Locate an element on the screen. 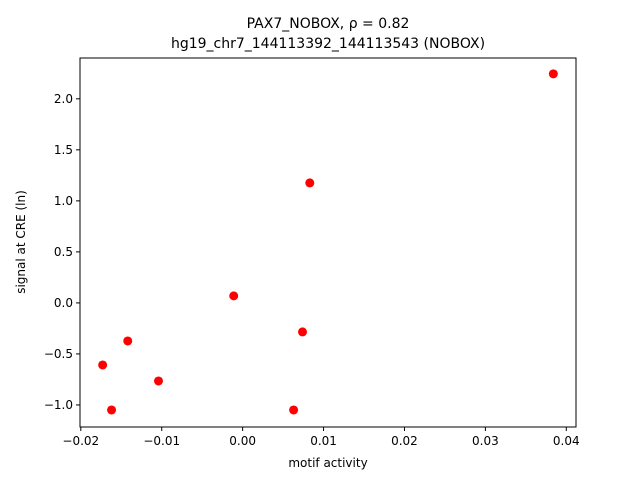  x-tick-label: 0.03 is located at coordinates (485, 441).